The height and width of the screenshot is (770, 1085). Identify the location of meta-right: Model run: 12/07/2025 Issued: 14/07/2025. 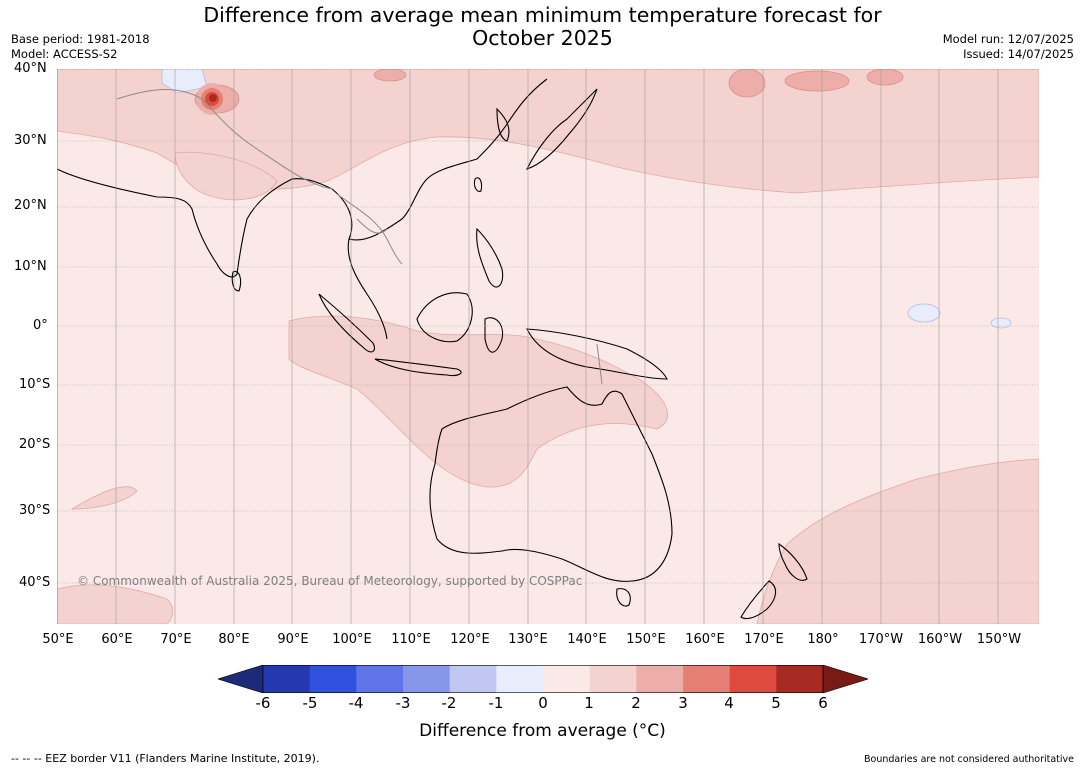
(1008, 47).